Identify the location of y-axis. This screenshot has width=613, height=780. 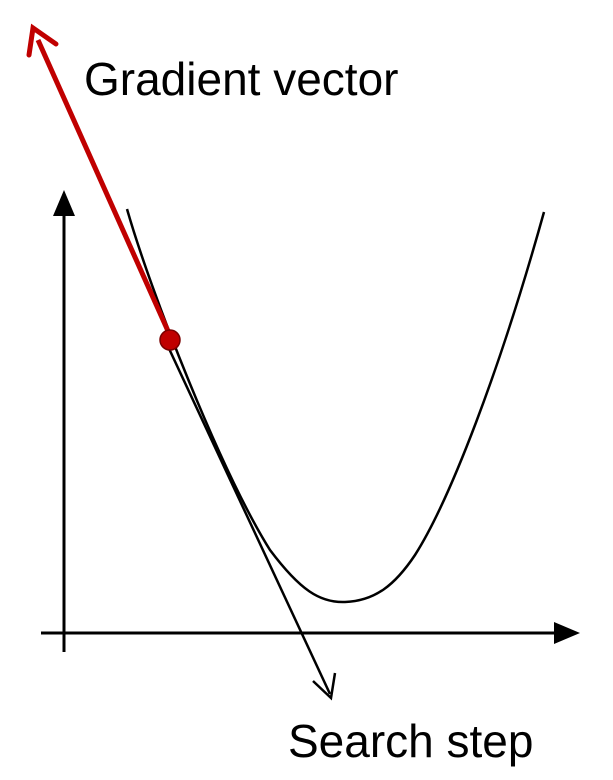
(64, 421).